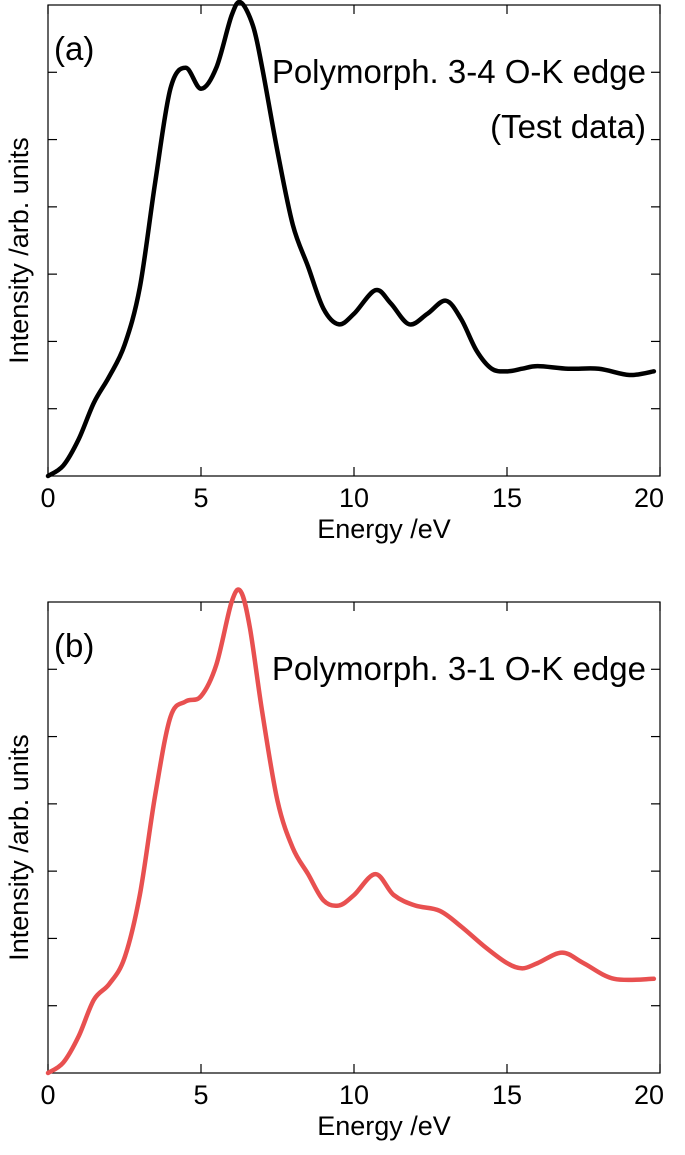 This screenshot has width=685, height=1155. What do you see at coordinates (74, 645) in the screenshot?
I see `panel-label: (b)` at bounding box center [74, 645].